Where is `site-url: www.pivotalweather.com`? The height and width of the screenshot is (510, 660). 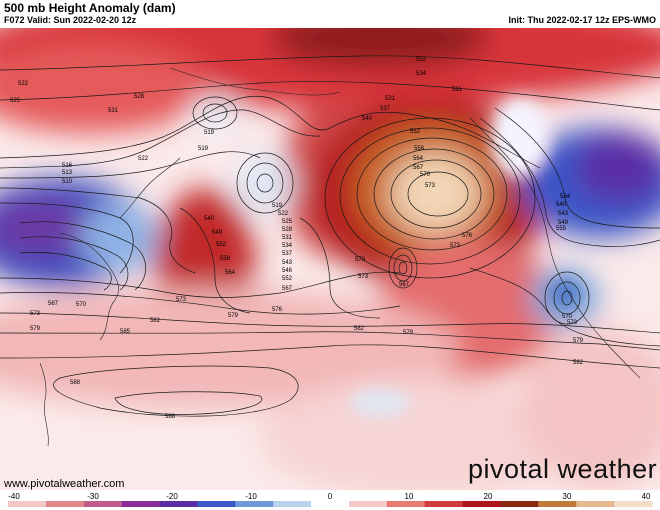
site-url: www.pivotalweather.com is located at coordinates (64, 484).